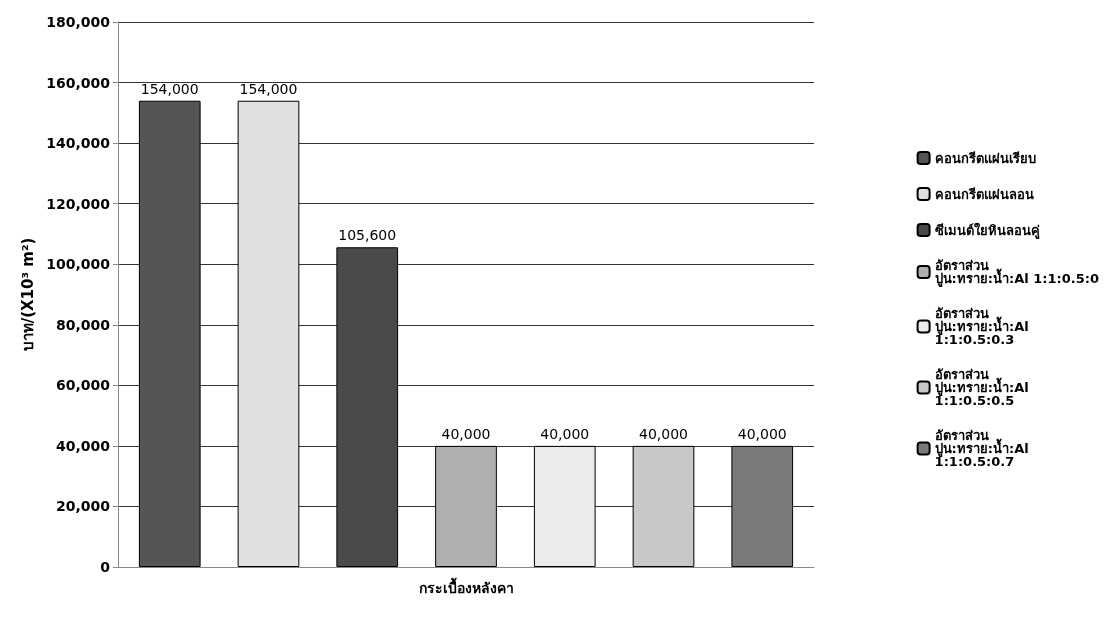 This screenshot has height=619, width=1114. Describe the element at coordinates (78, 264) in the screenshot. I see `y-tick-label: 100,000` at that location.